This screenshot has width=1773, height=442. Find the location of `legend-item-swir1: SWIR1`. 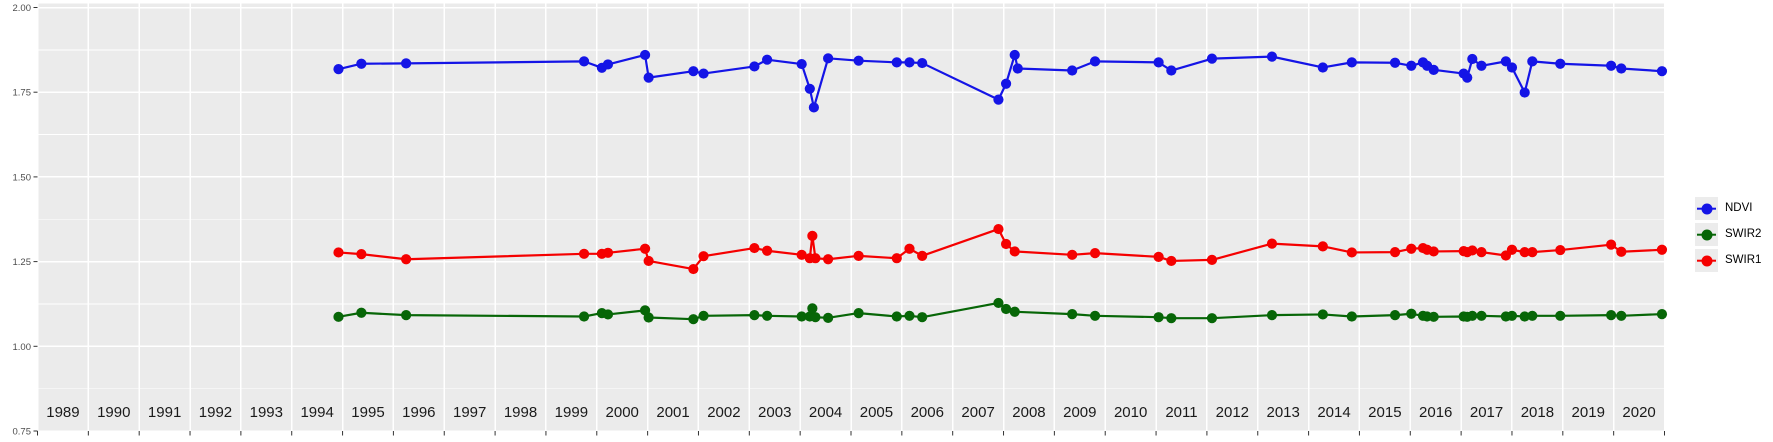

legend-item-swir1: SWIR1 is located at coordinates (1728, 260).